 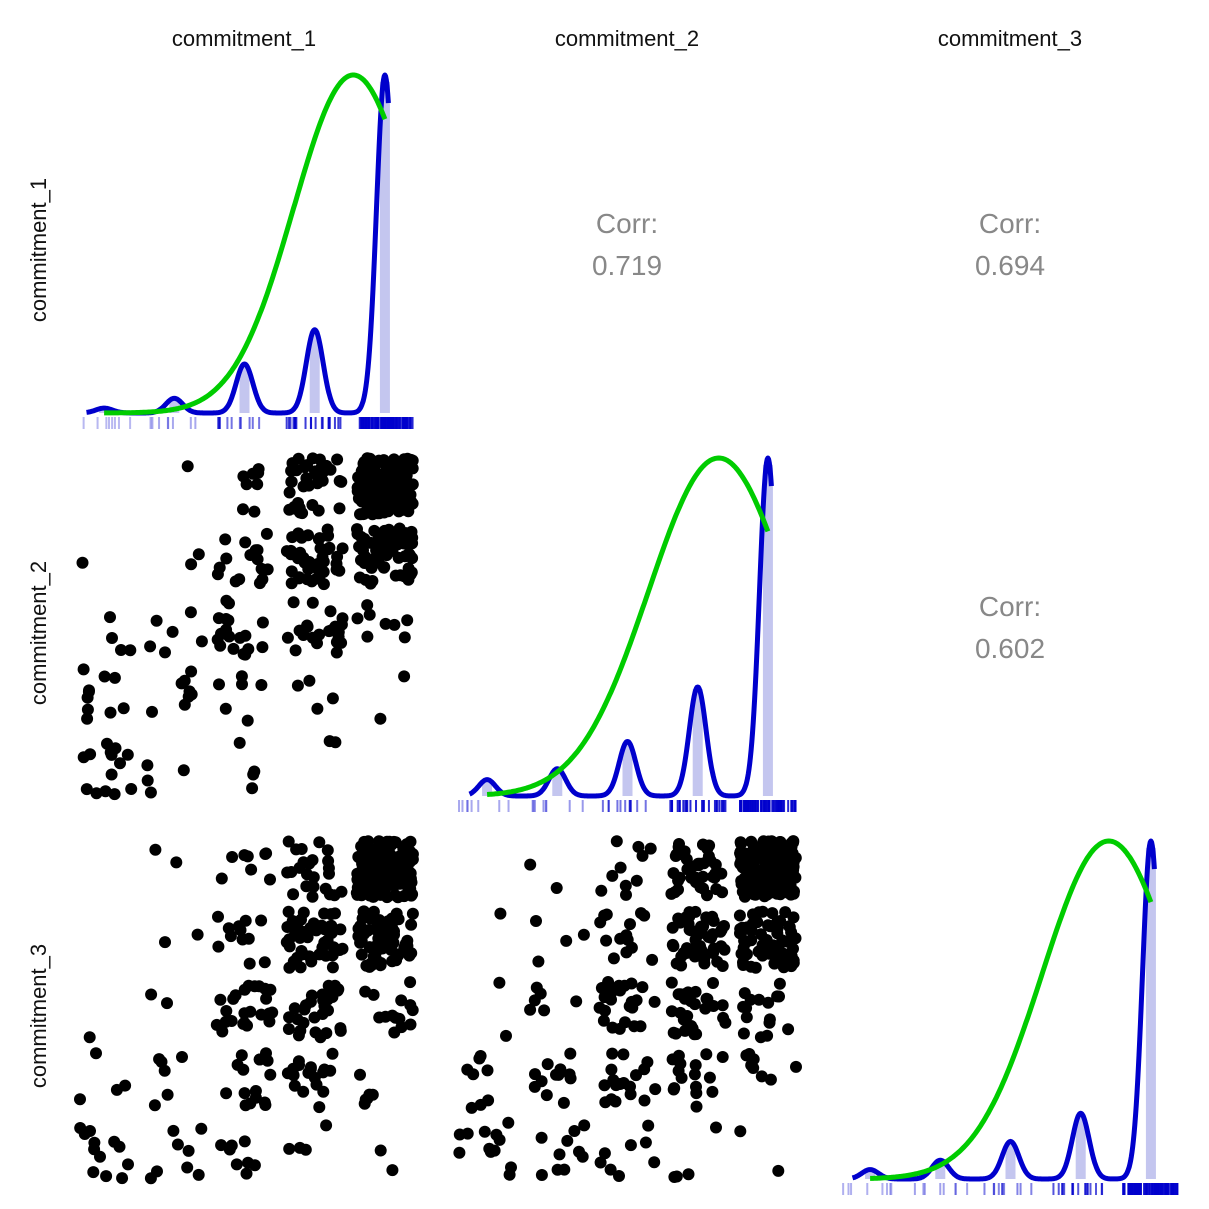 I want to click on corr-label: Corr:, so click(x=1010, y=223).